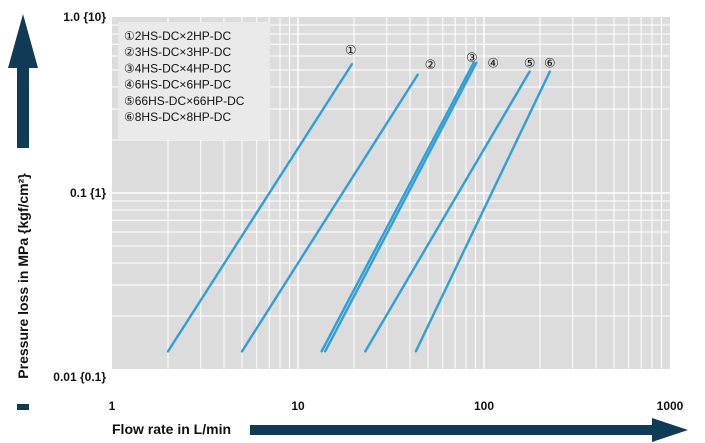  What do you see at coordinates (670, 406) in the screenshot?
I see `x-tick-label: 1000` at bounding box center [670, 406].